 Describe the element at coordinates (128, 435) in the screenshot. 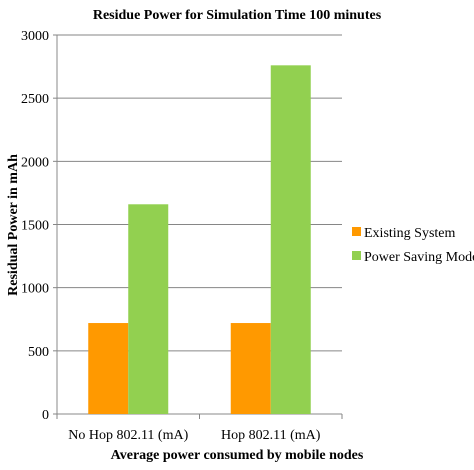

I see `x-tick-label: No Hop 802.11 (mA)` at that location.